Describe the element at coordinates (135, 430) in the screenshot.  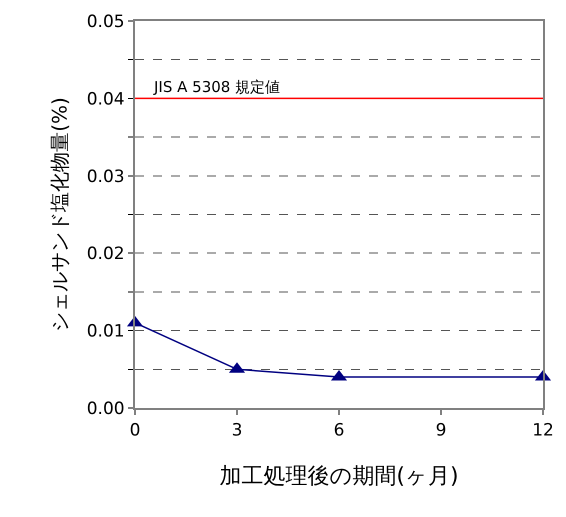
I see `x-tick-label: 0` at that location.